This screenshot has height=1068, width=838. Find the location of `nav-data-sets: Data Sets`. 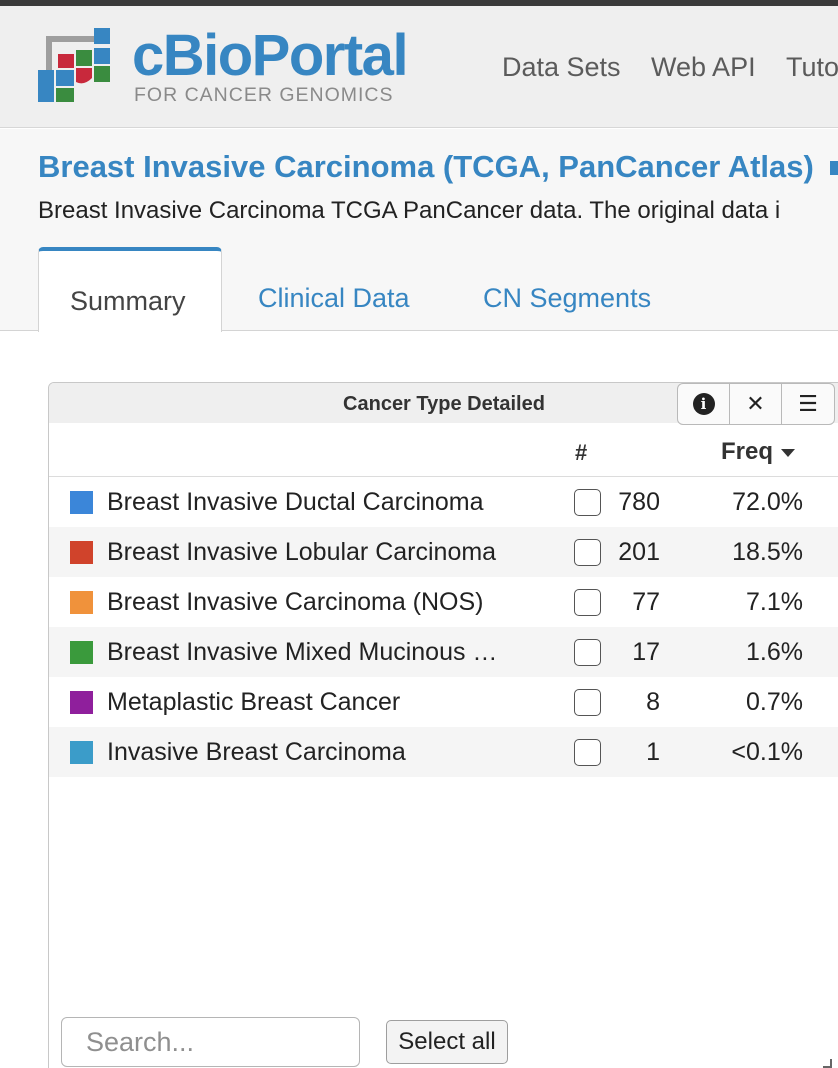

nav-data-sets: Data Sets is located at coordinates (561, 67).